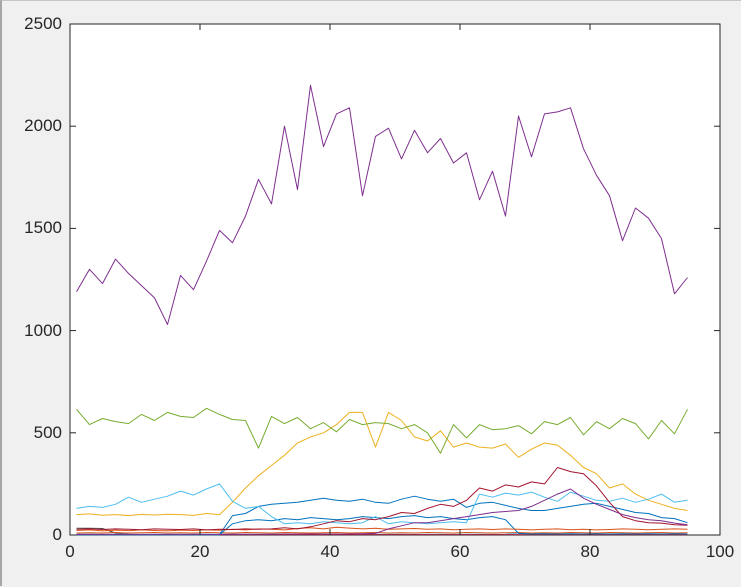  Describe the element at coordinates (70, 551) in the screenshot. I see `x-tick-label: 0` at that location.